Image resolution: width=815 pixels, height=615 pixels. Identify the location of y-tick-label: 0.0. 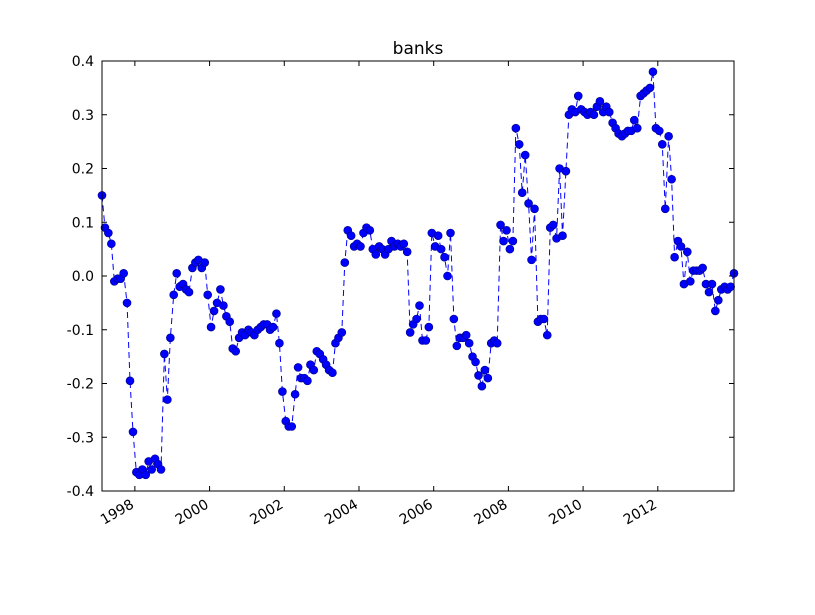
(83, 277).